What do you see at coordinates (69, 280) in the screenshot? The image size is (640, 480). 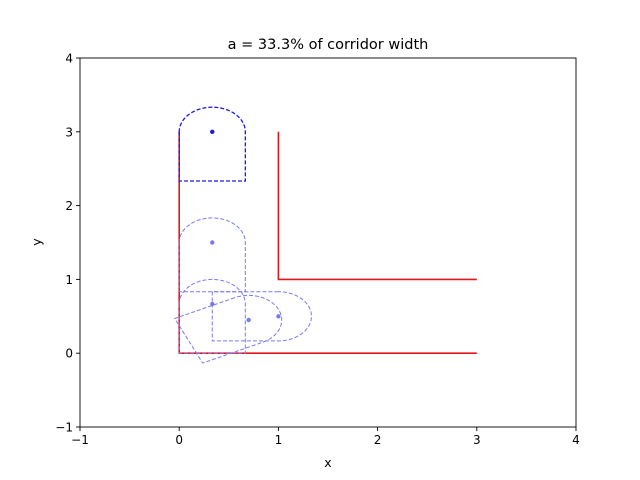 I see `y-tick-label: 1` at bounding box center [69, 280].